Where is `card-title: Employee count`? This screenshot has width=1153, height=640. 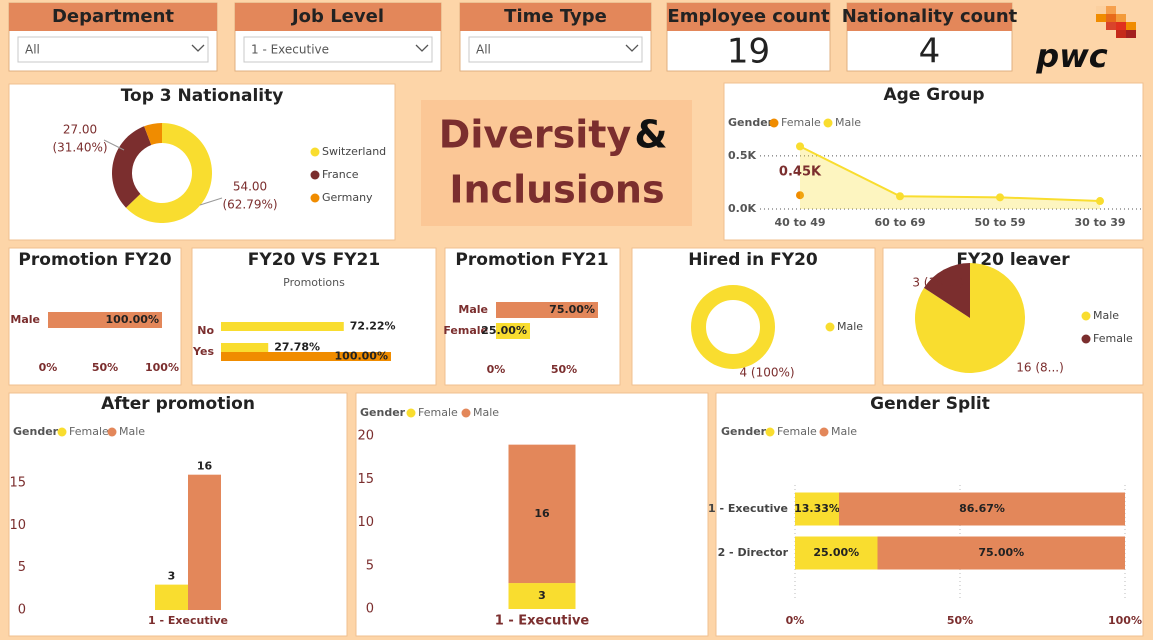 card-title: Employee count is located at coordinates (748, 16).